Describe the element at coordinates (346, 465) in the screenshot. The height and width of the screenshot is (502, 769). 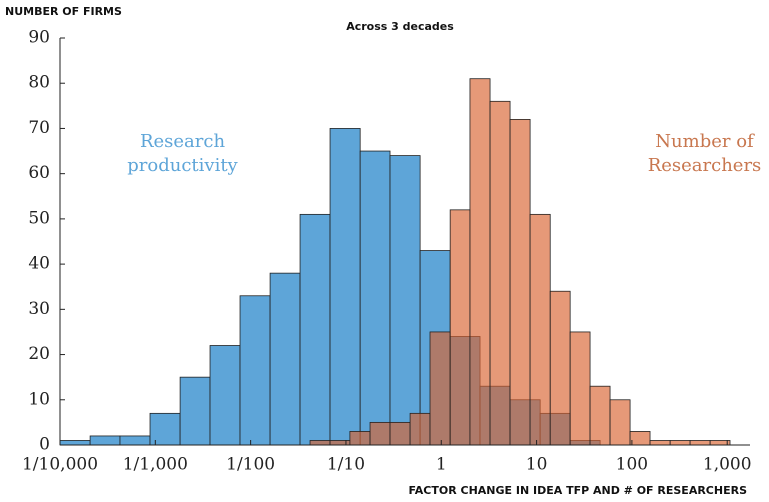
I see `x-tick-label: 1/10` at that location.